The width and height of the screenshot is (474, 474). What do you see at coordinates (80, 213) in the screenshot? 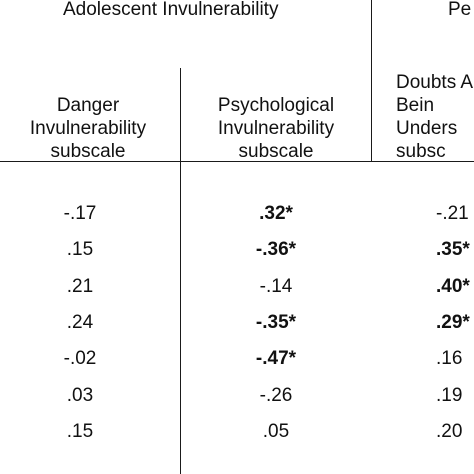
I see `cell-danger: -.17` at bounding box center [80, 213].